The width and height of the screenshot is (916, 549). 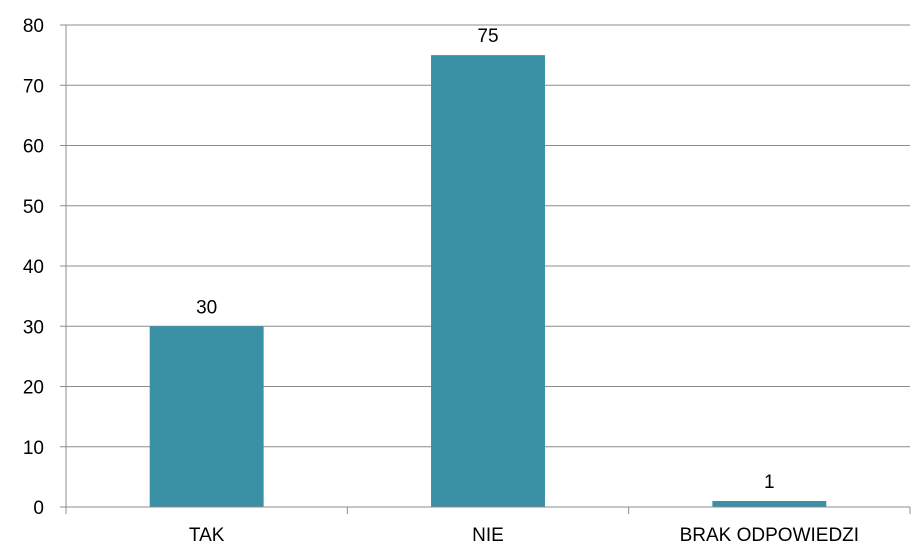 I want to click on data-label: 75, so click(x=487, y=36).